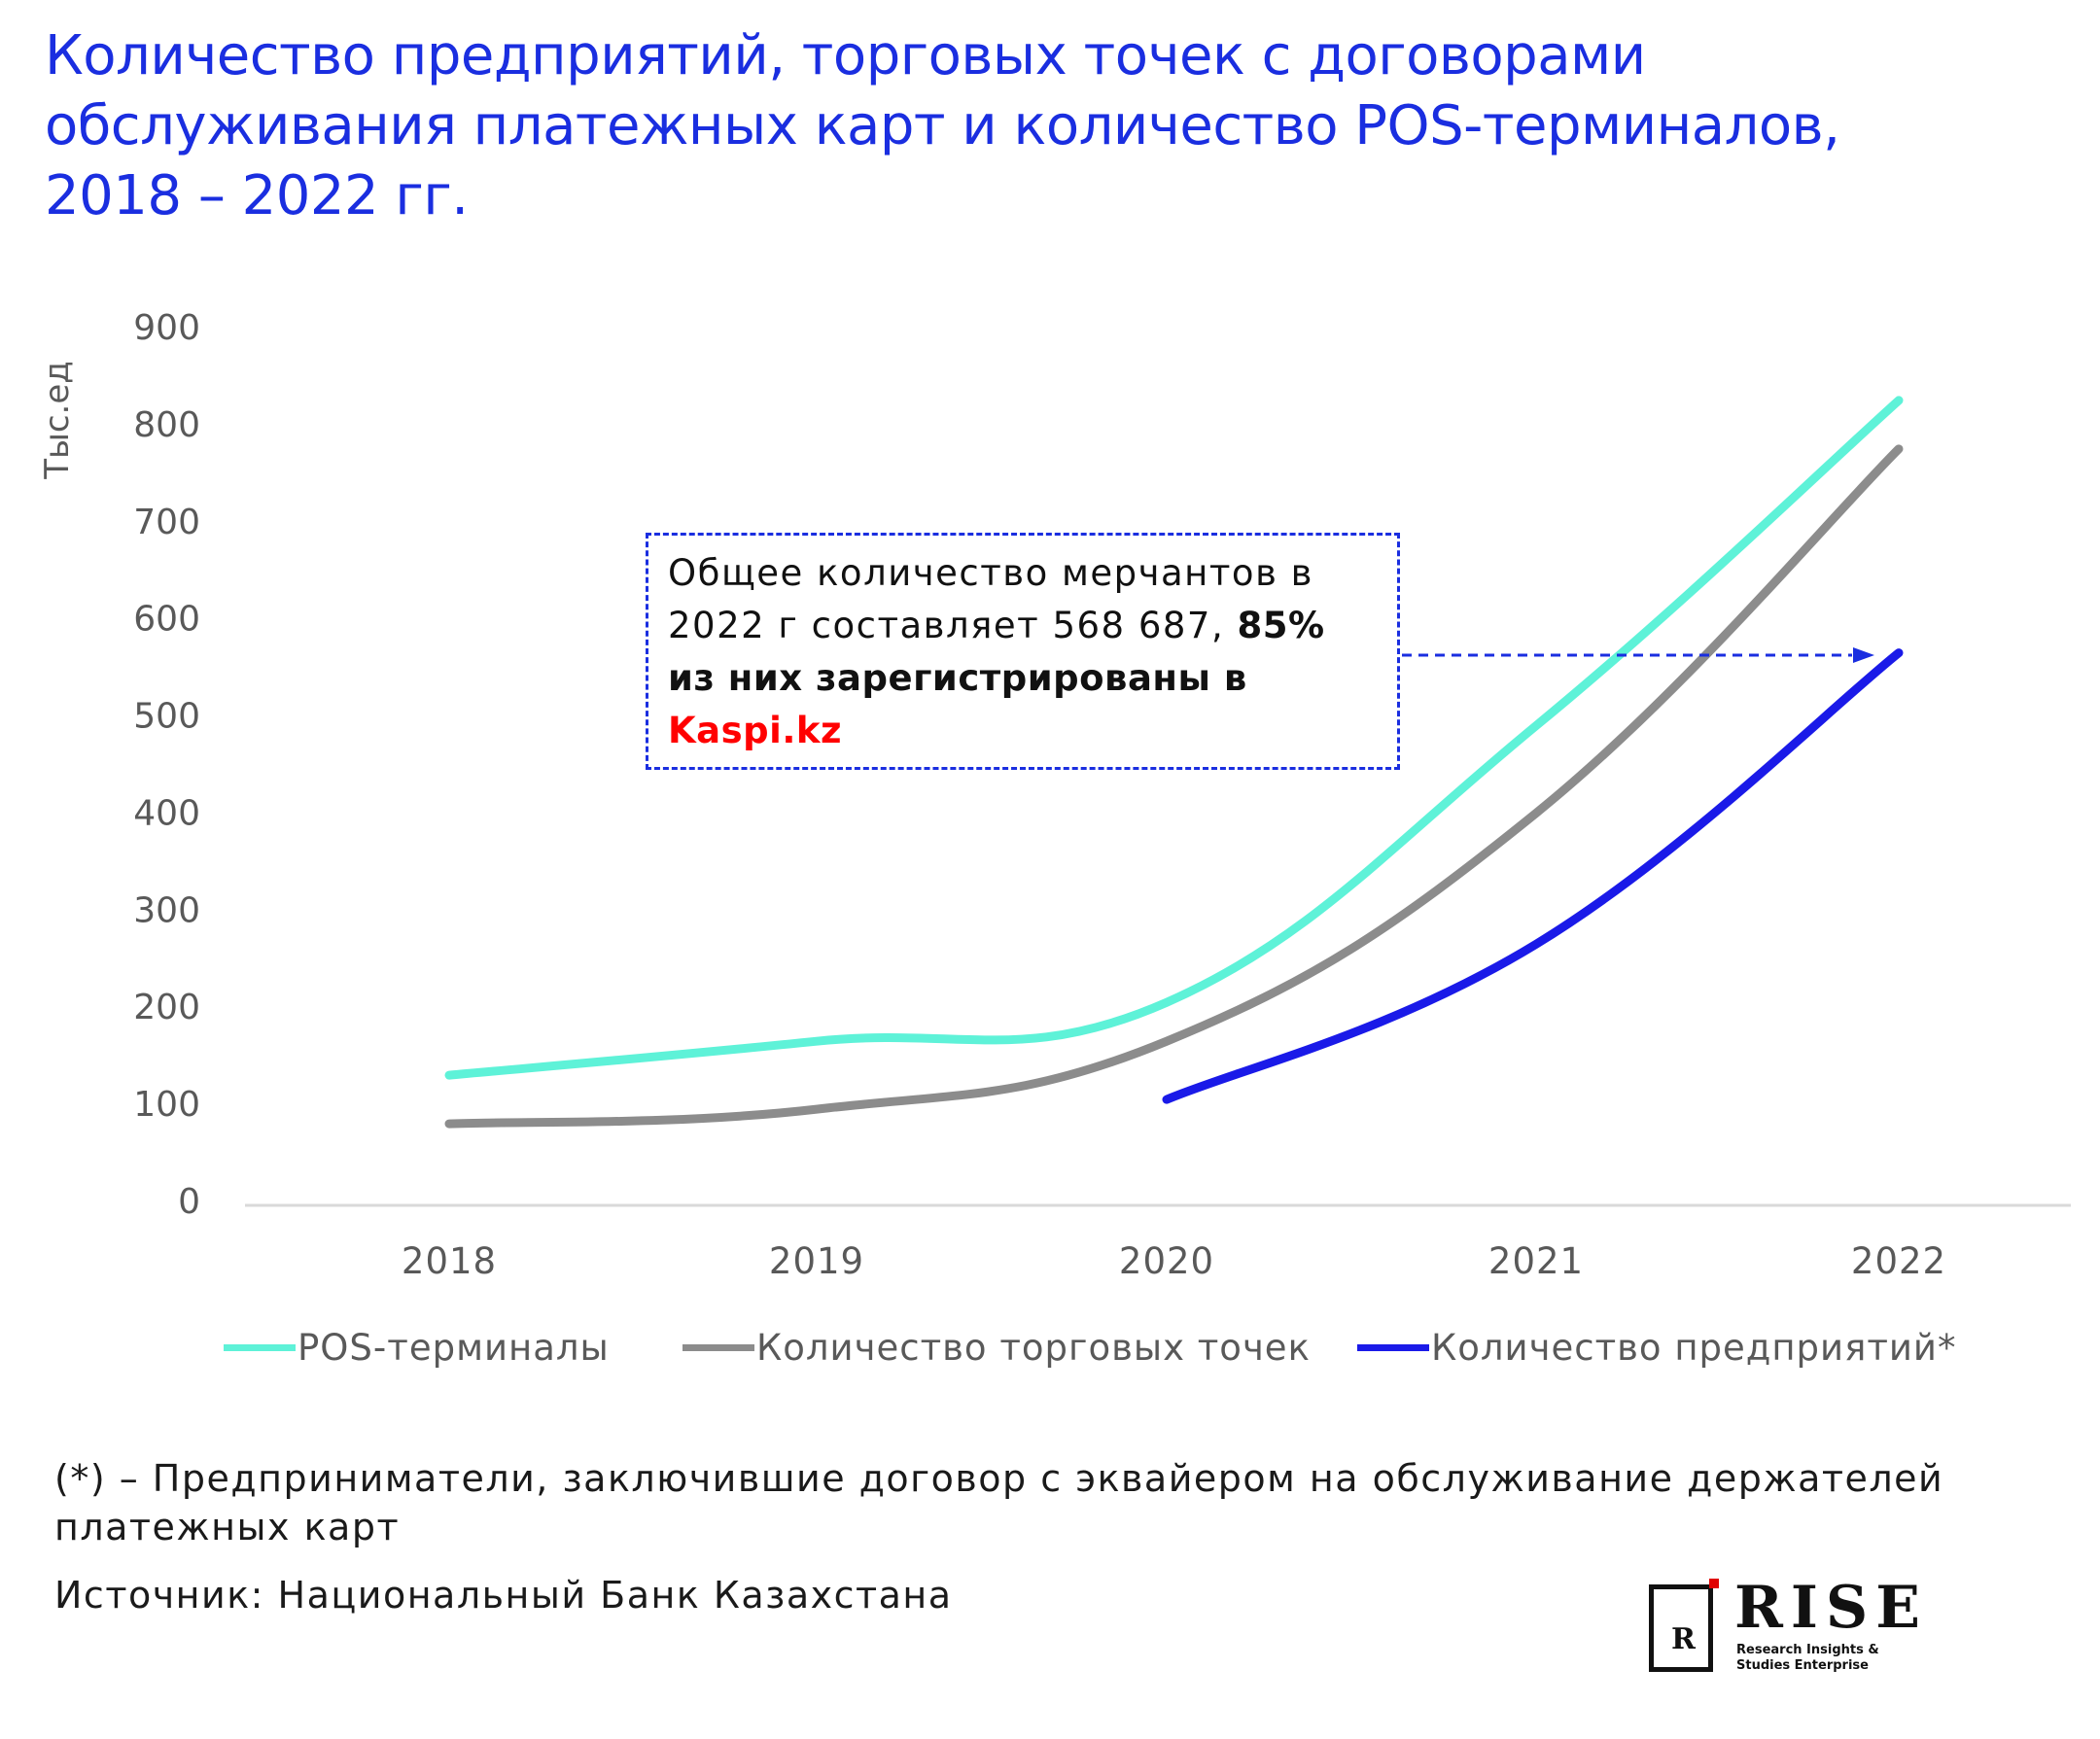  What do you see at coordinates (57, 420) in the screenshot?
I see `y-axis-label: Тыс.ед` at bounding box center [57, 420].